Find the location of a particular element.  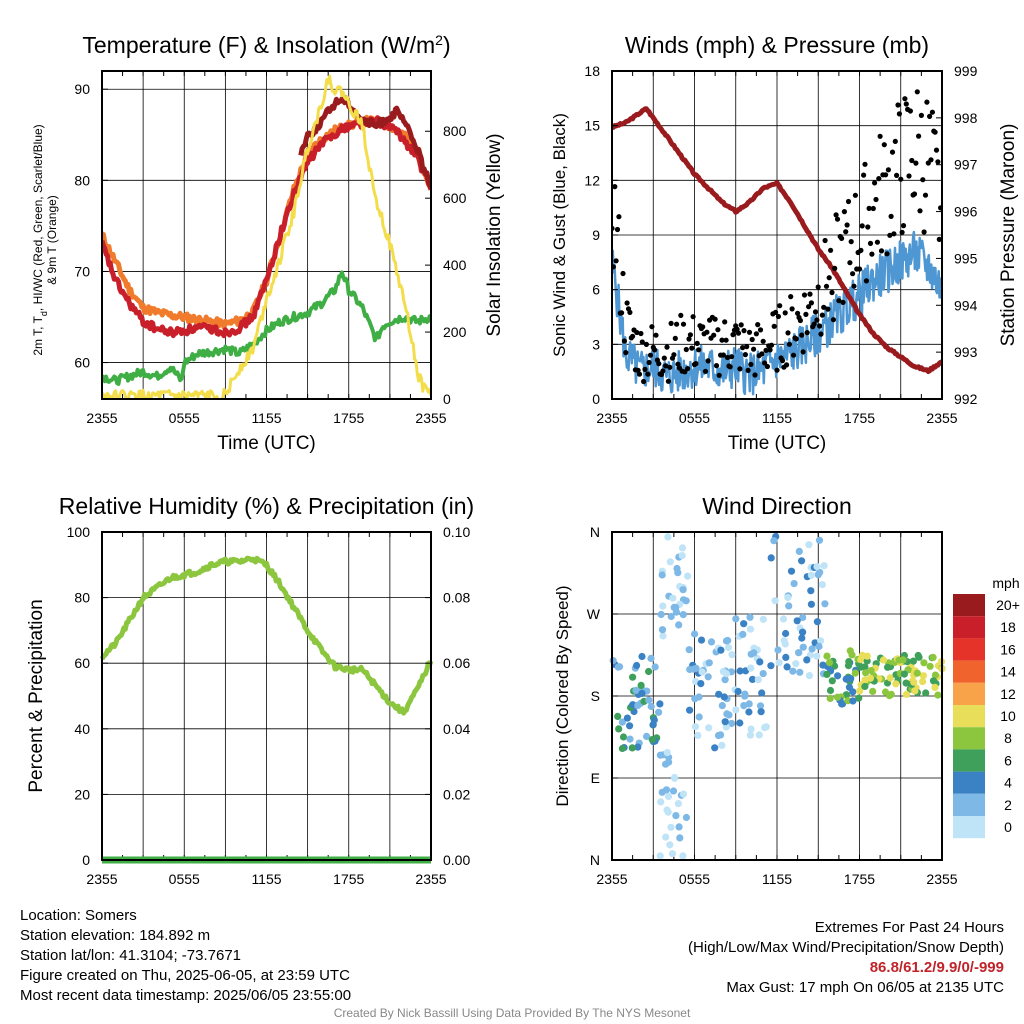

y-tick-label: 12 is located at coordinates (592, 180).